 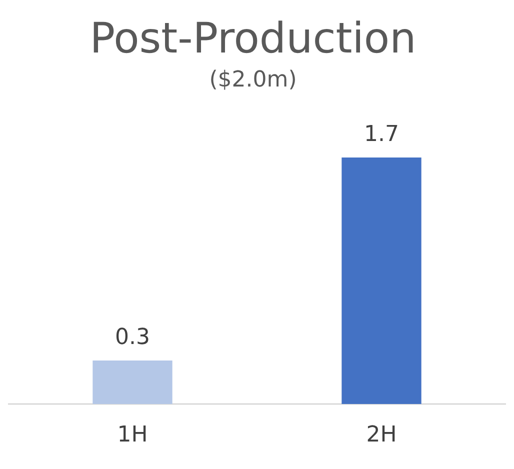 What do you see at coordinates (381, 134) in the screenshot?
I see `data-label: 1.7` at bounding box center [381, 134].